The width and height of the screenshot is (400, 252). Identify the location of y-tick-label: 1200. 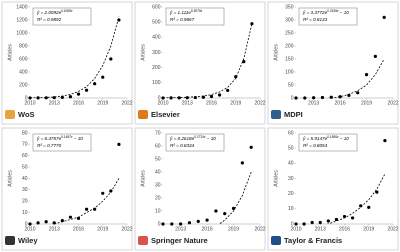
(21, 20).